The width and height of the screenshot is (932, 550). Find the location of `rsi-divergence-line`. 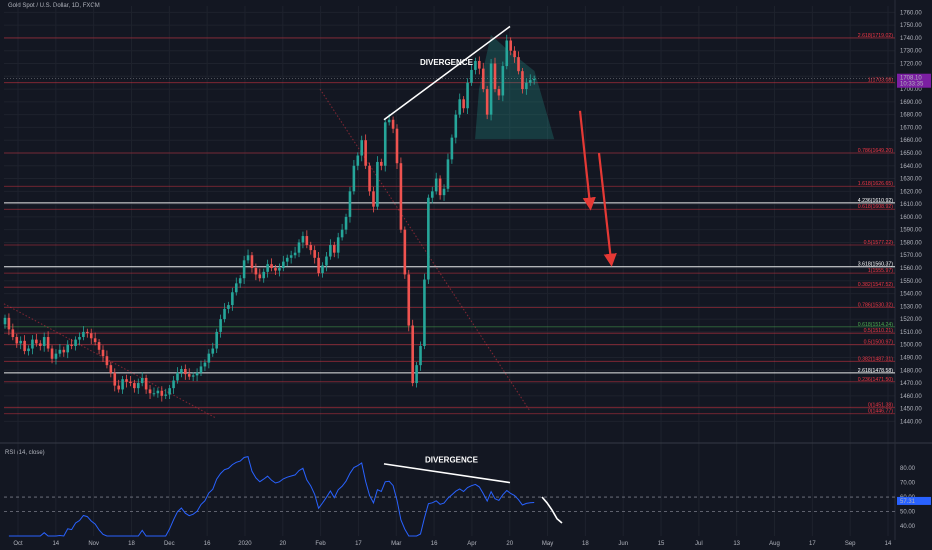

rsi-divergence-line is located at coordinates (447, 473).